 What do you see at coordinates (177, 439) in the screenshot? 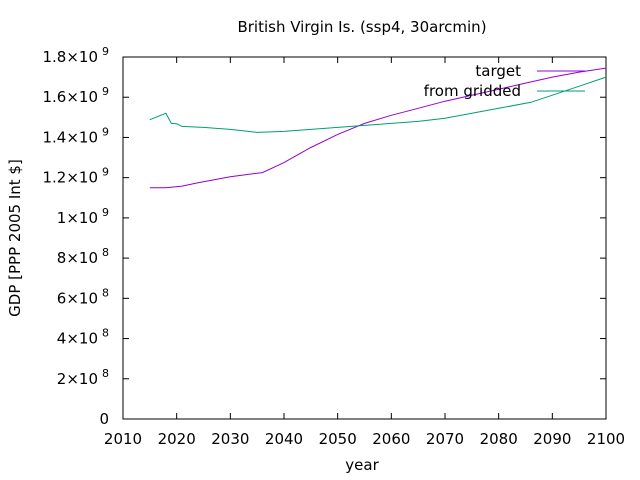
I see `x-tick-label: 2020` at bounding box center [177, 439].